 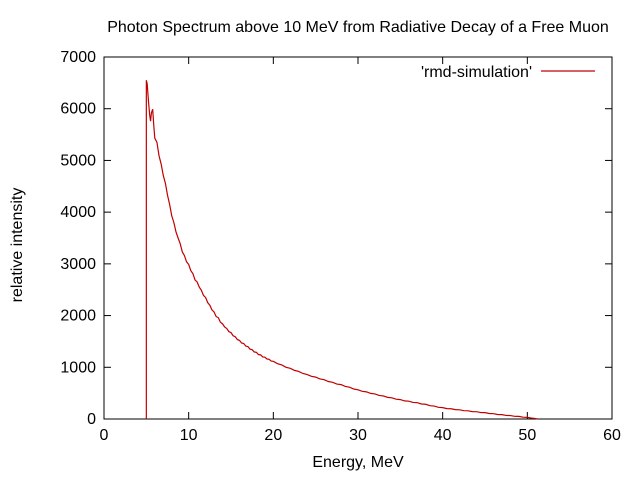 What do you see at coordinates (78, 316) in the screenshot?
I see `y-tick-label: 2000` at bounding box center [78, 316].